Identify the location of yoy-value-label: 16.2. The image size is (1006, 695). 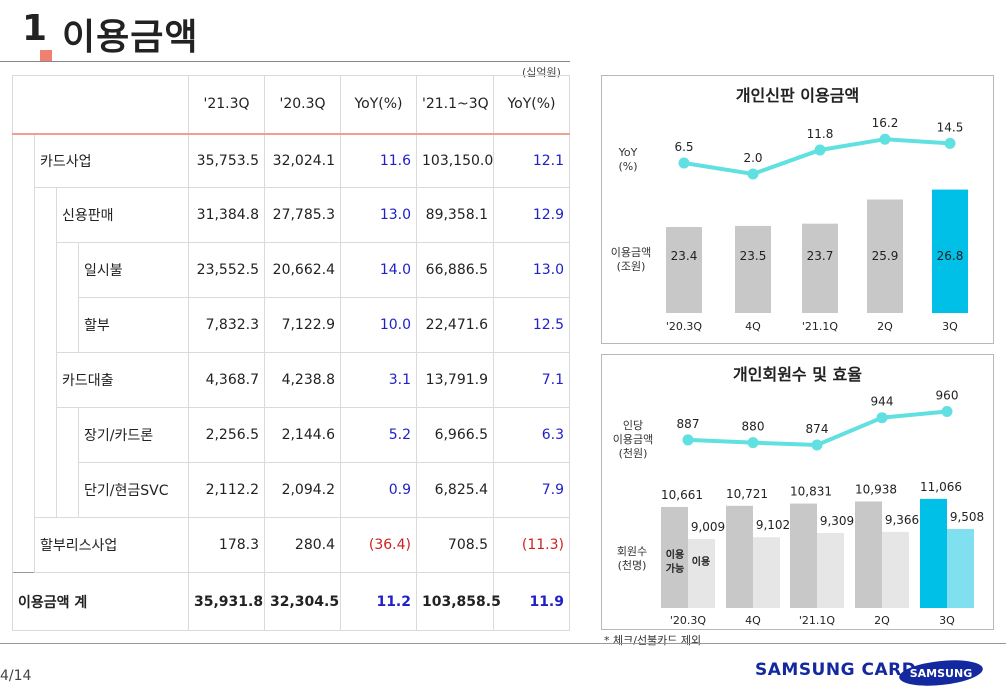
(885, 123).